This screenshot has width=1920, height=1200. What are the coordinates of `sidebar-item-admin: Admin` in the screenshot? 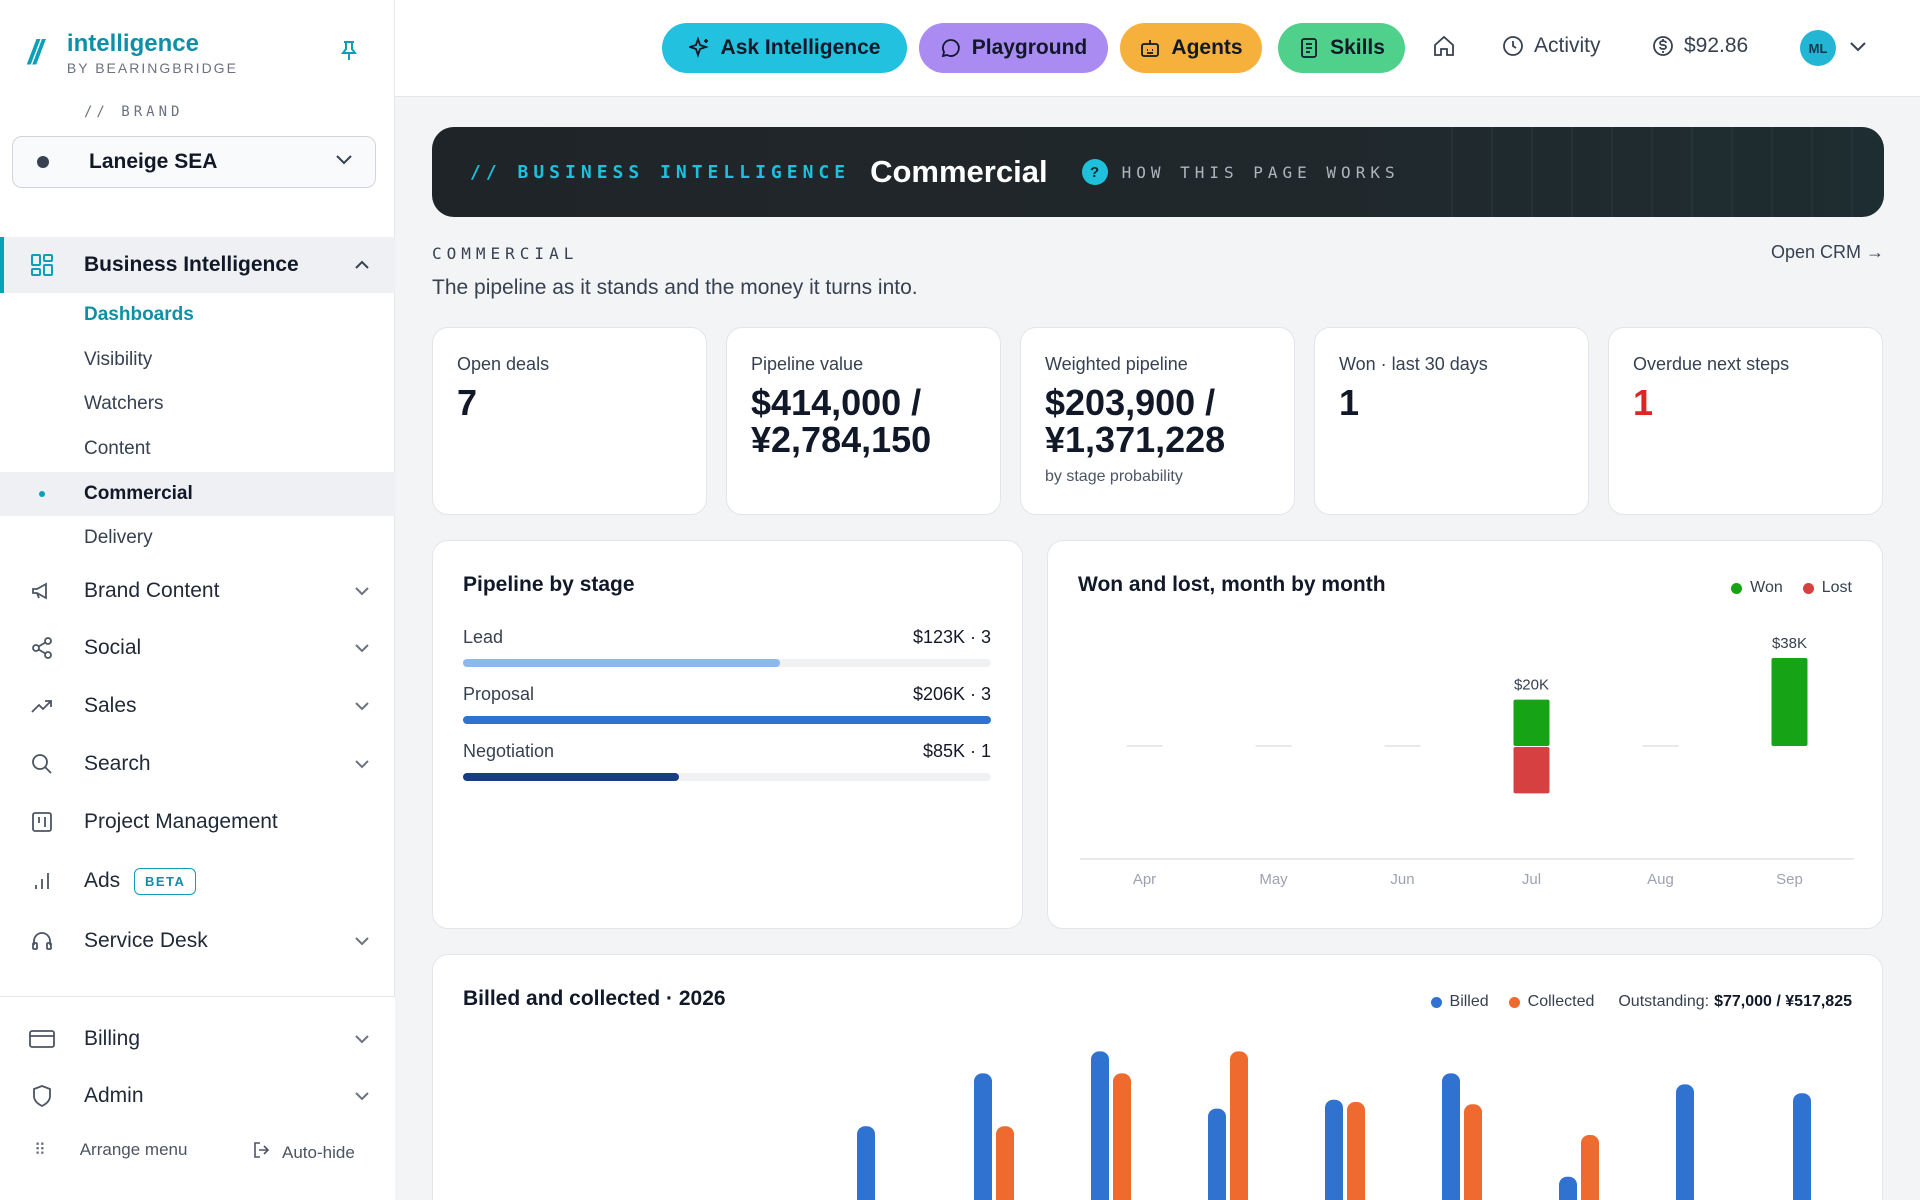 It's located at (197, 1096).